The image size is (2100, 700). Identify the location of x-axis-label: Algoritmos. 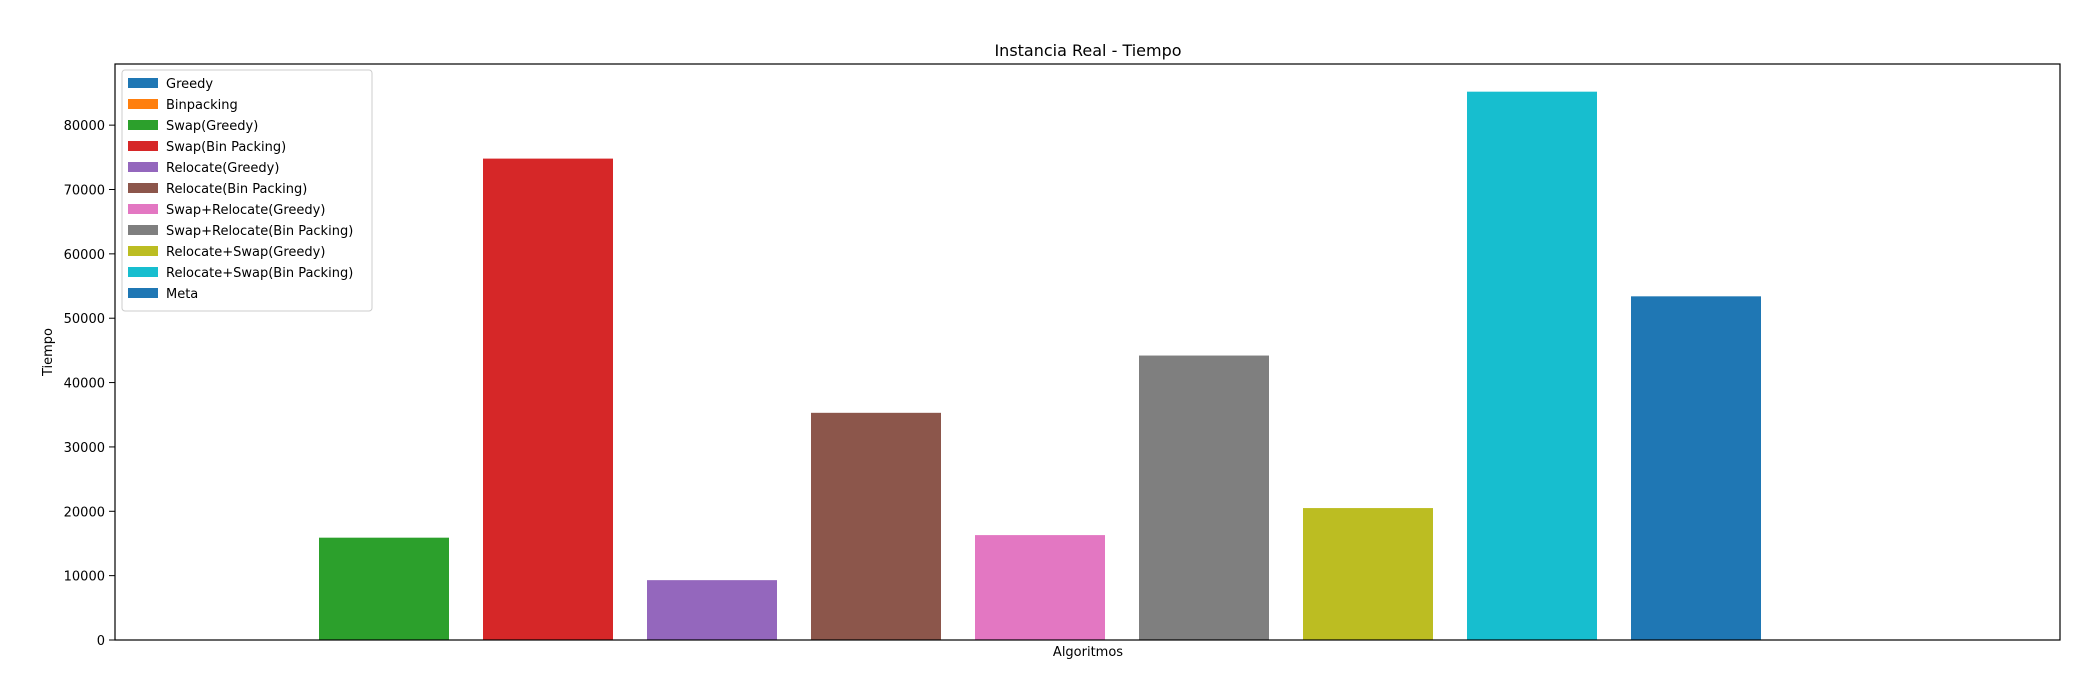
(1088, 652).